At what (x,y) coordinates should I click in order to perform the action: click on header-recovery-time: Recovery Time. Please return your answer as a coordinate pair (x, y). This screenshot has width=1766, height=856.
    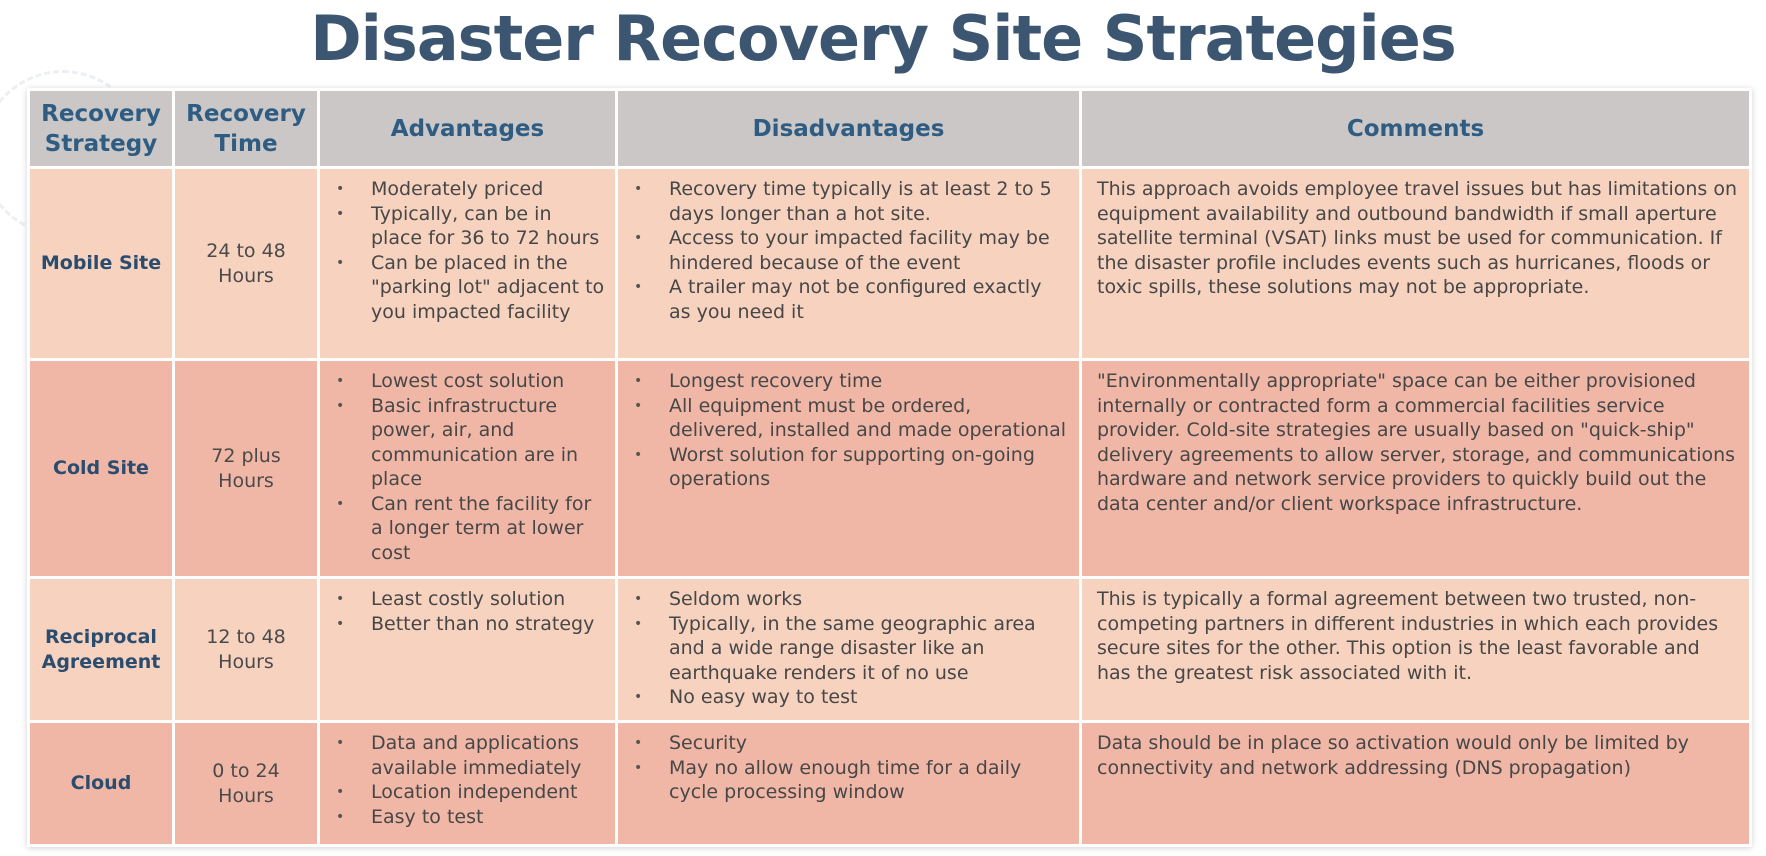
    Looking at the image, I should click on (246, 128).